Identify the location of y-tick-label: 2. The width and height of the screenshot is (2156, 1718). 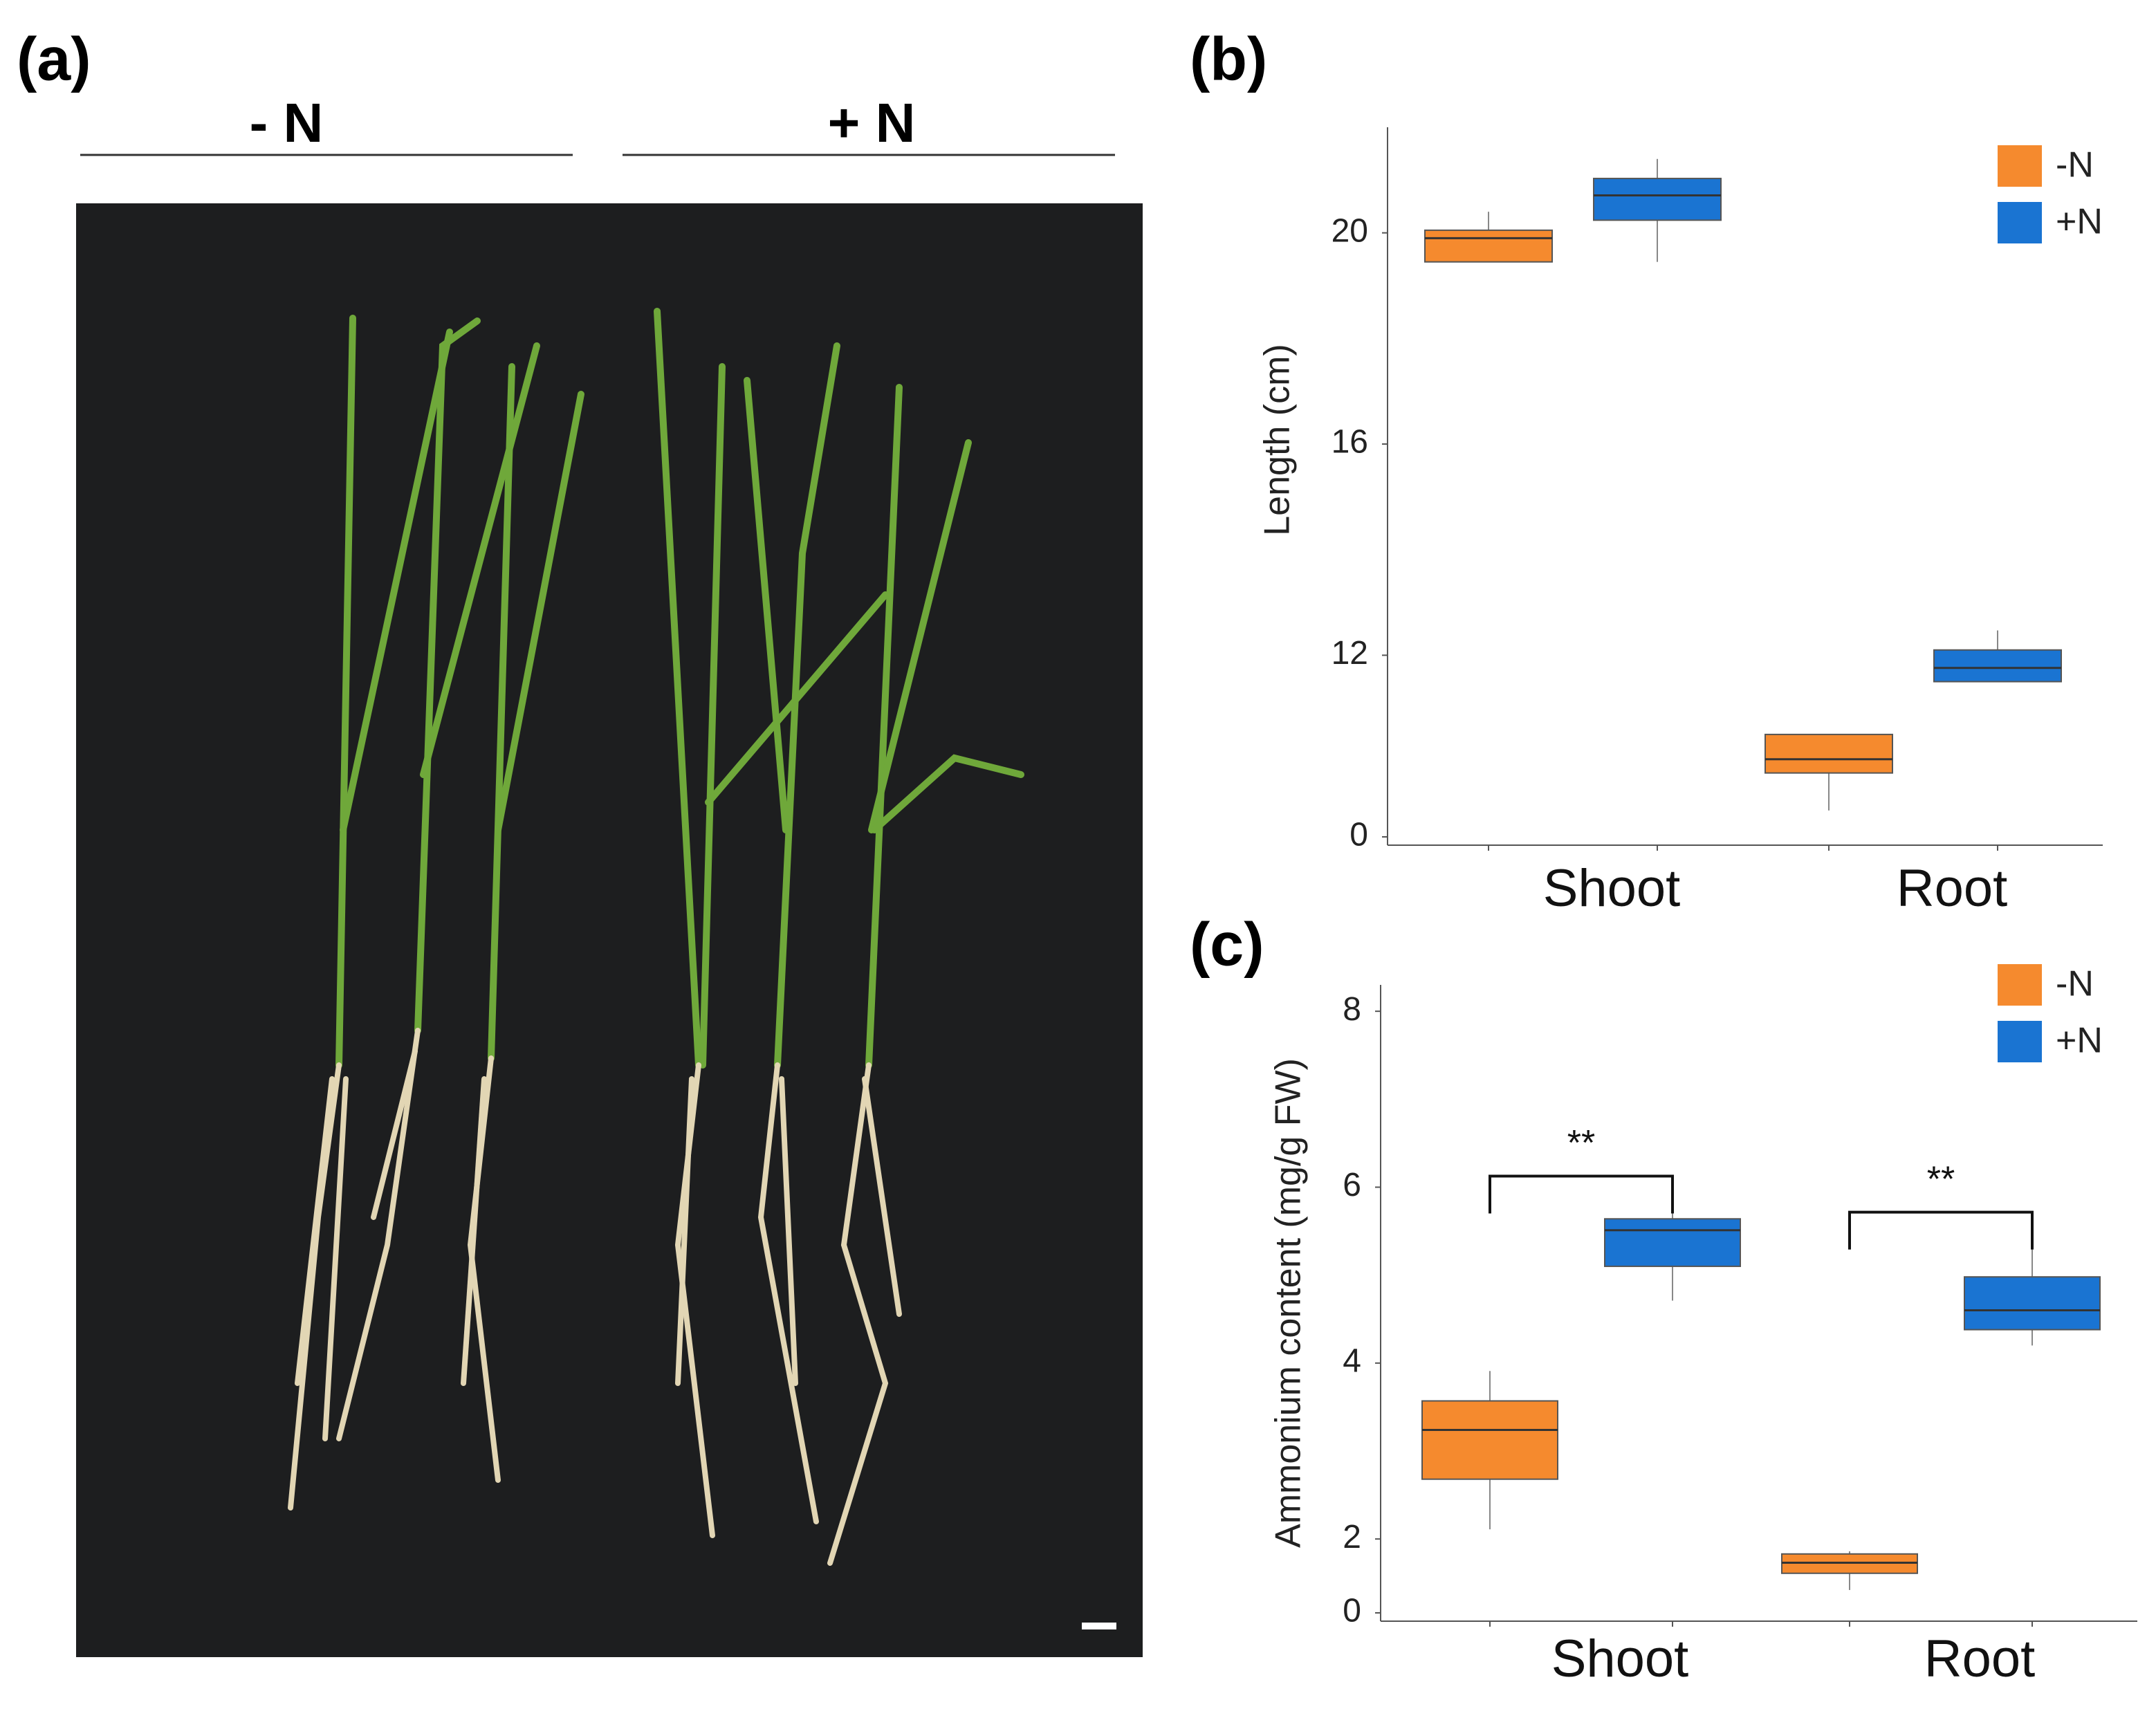
(1352, 1537).